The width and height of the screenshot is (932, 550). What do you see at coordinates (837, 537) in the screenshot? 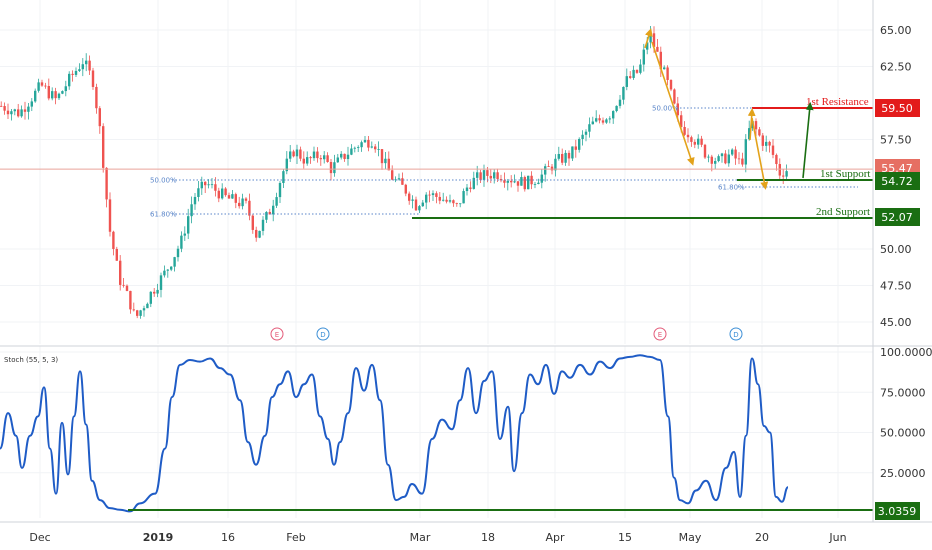
I see `time-tick-label: Jun` at bounding box center [837, 537].